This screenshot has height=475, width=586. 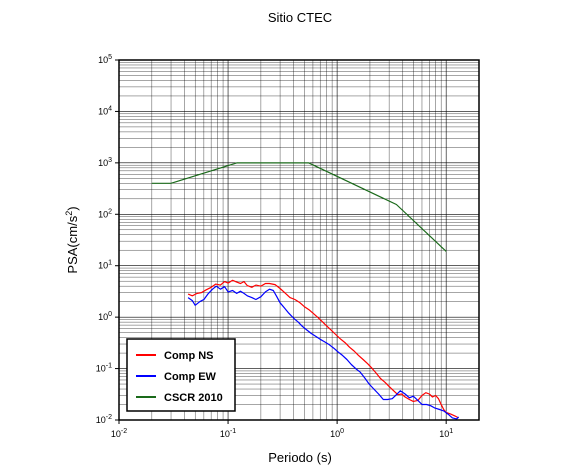 What do you see at coordinates (110, 314) in the screenshot?
I see `y-tick-exp: 0` at bounding box center [110, 314].